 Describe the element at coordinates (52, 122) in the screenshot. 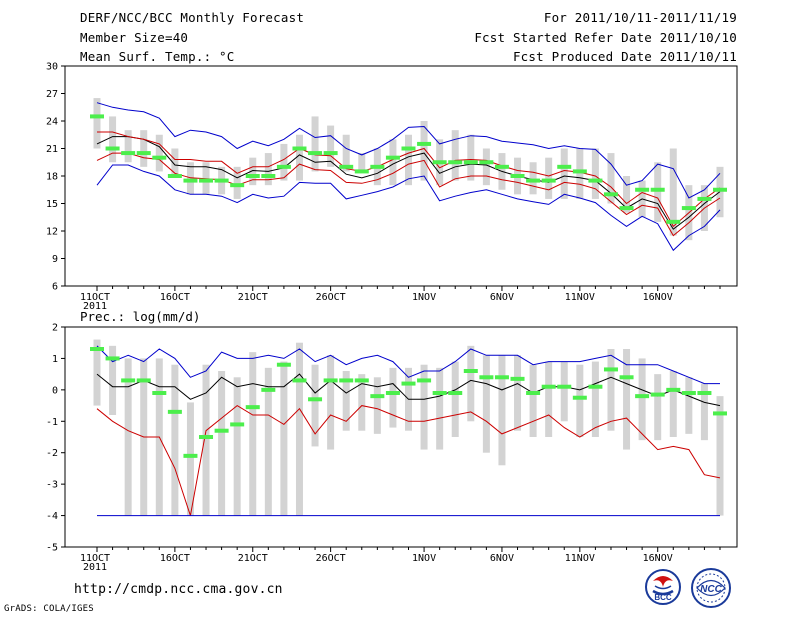

I see `temp-y-tick-label: 24` at that location.